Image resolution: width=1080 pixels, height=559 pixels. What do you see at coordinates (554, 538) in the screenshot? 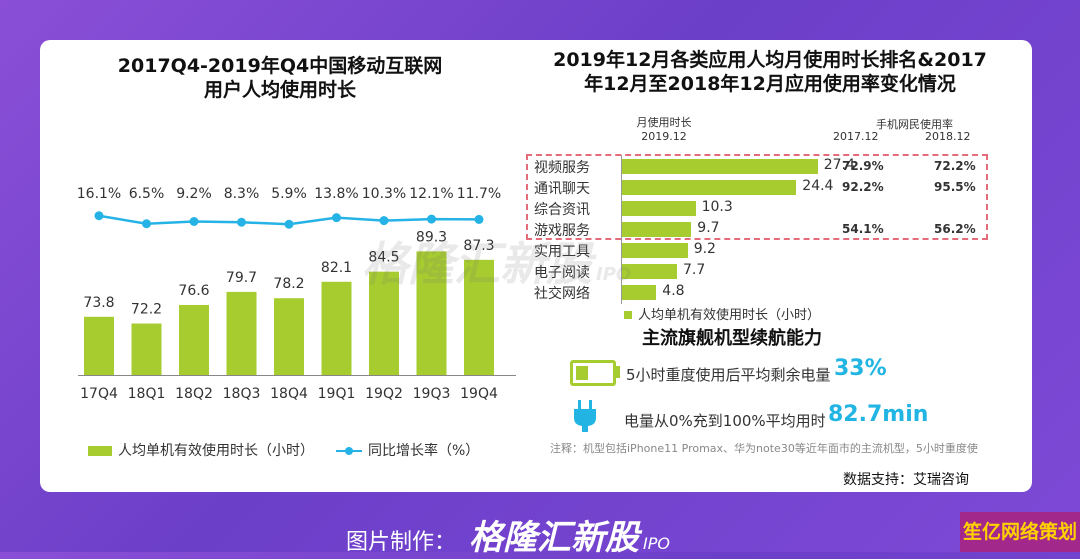
I see `footer-logo: 格隆汇新股` at bounding box center [554, 538].